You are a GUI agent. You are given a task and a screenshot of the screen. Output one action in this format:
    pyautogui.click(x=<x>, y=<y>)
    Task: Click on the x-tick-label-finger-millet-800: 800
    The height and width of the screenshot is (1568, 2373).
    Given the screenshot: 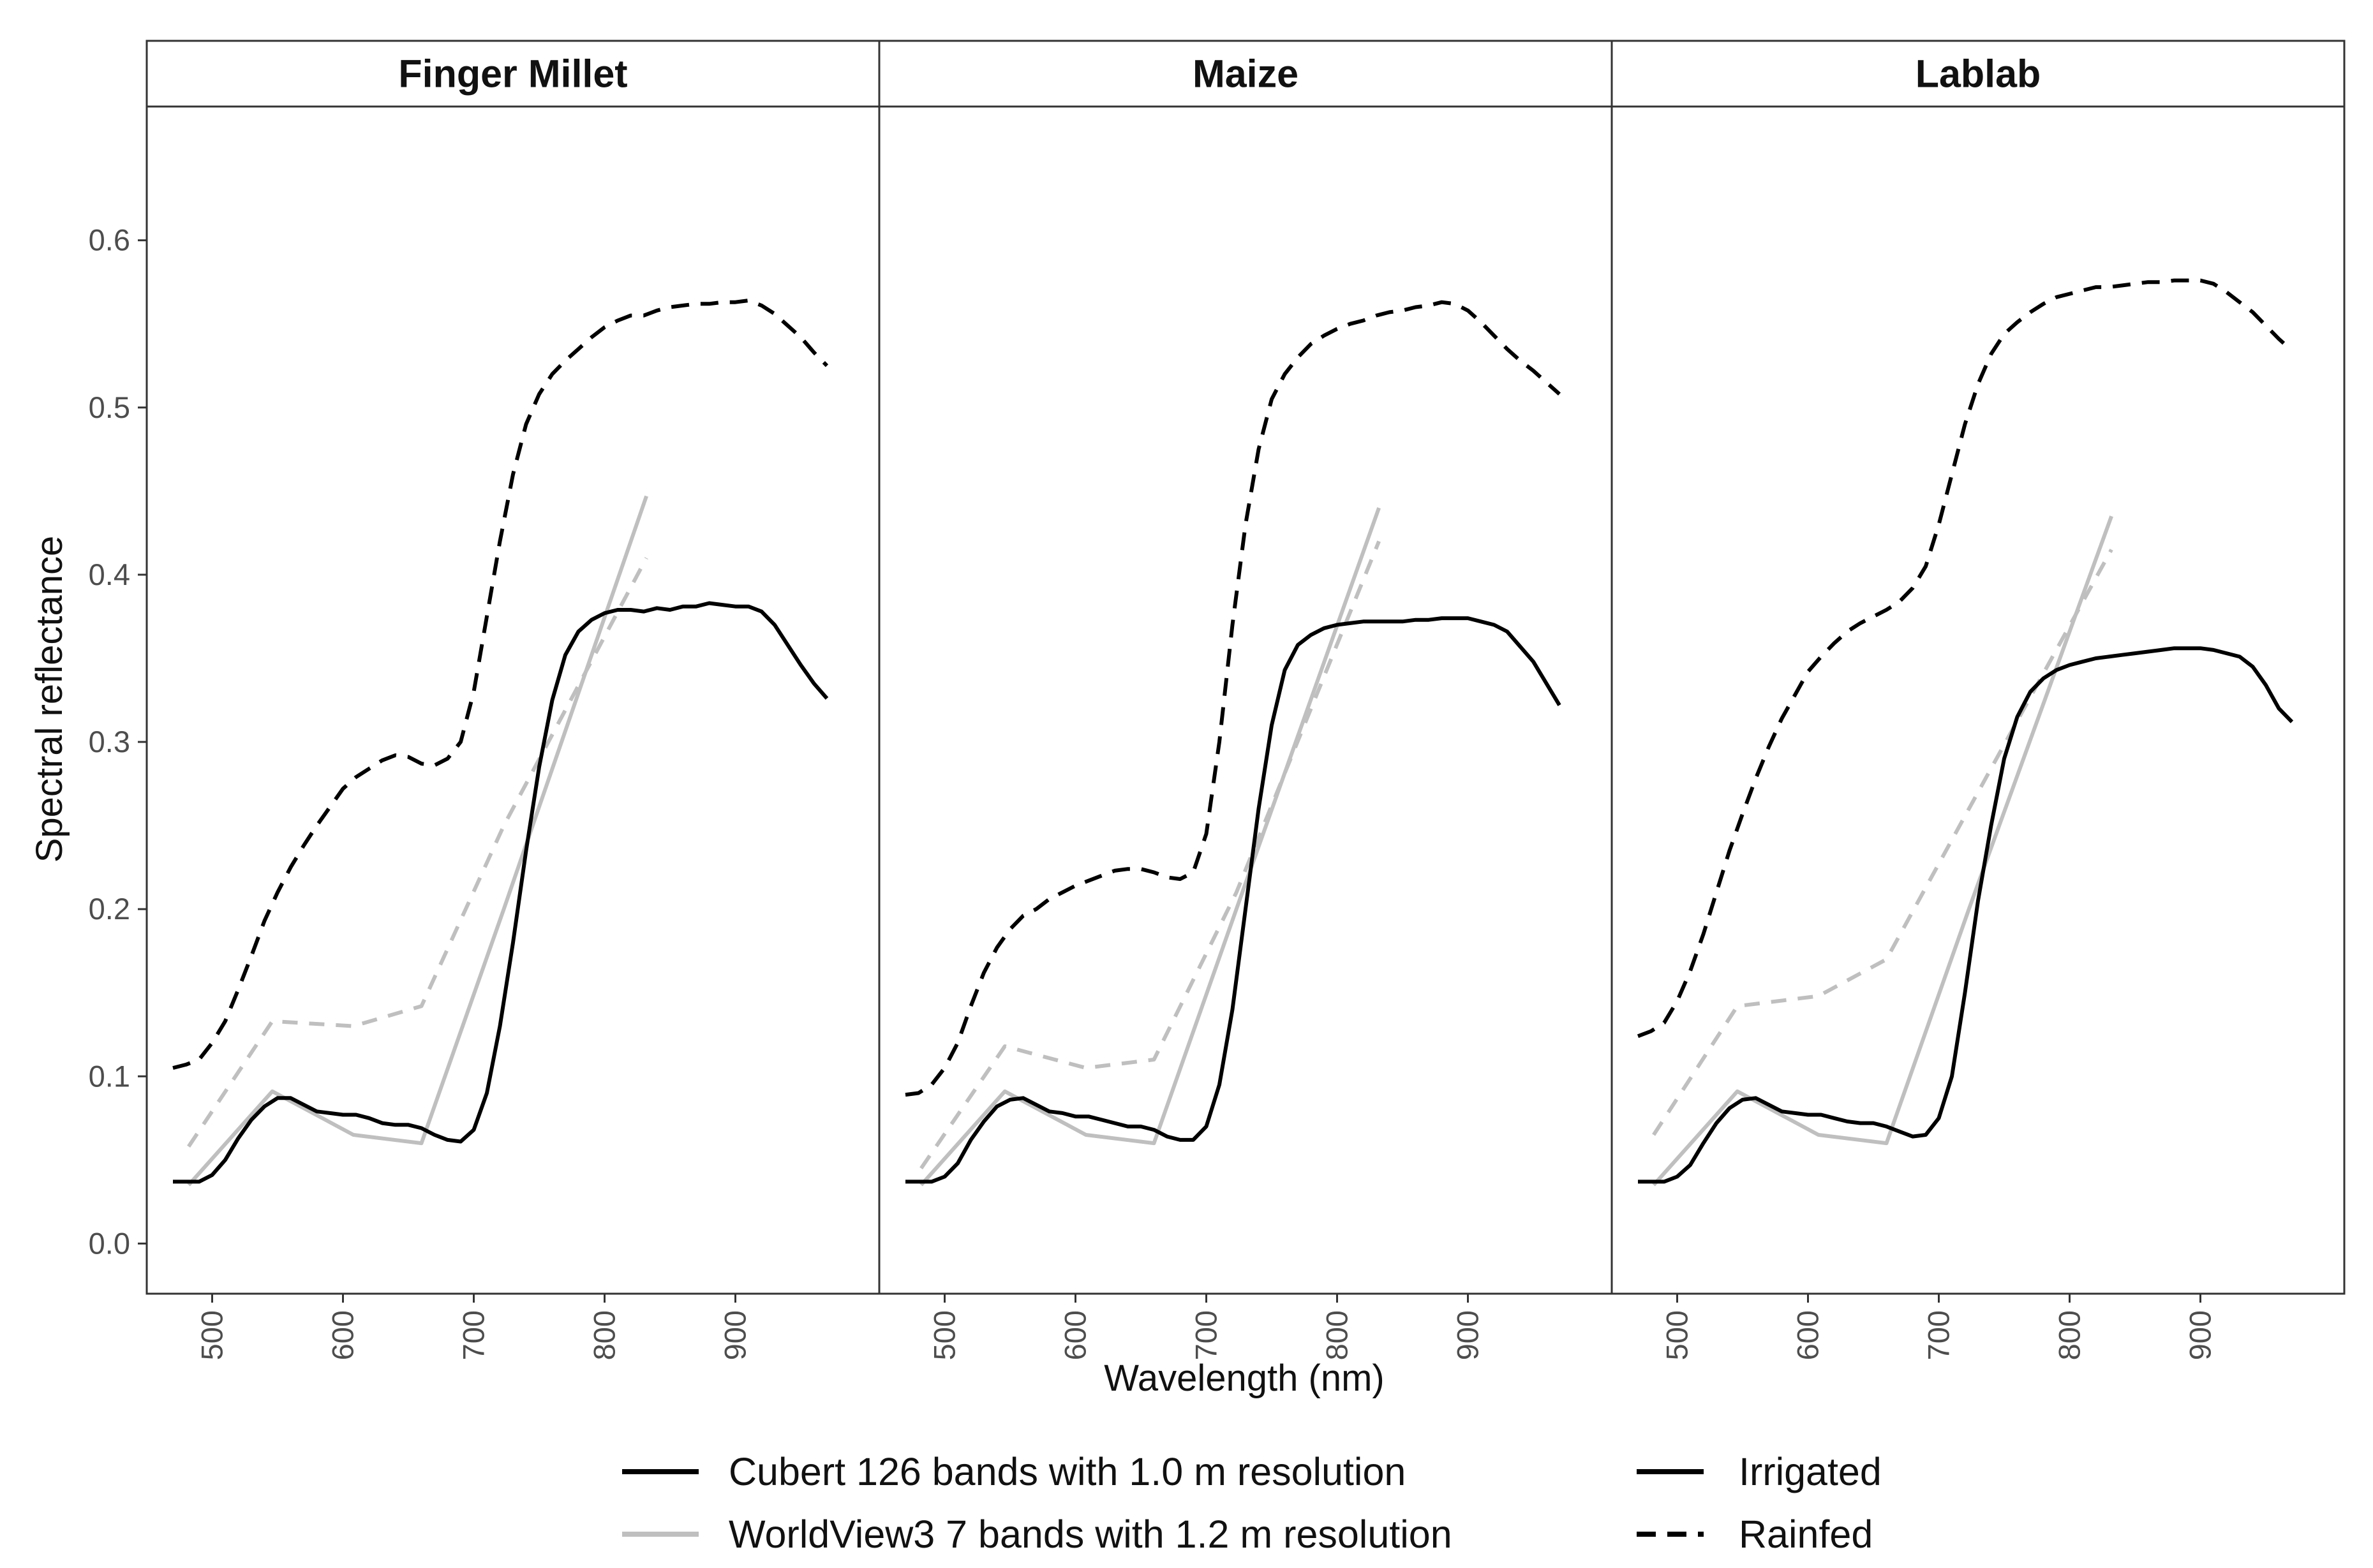 What is the action you would take?
    pyautogui.click(x=604, y=1335)
    